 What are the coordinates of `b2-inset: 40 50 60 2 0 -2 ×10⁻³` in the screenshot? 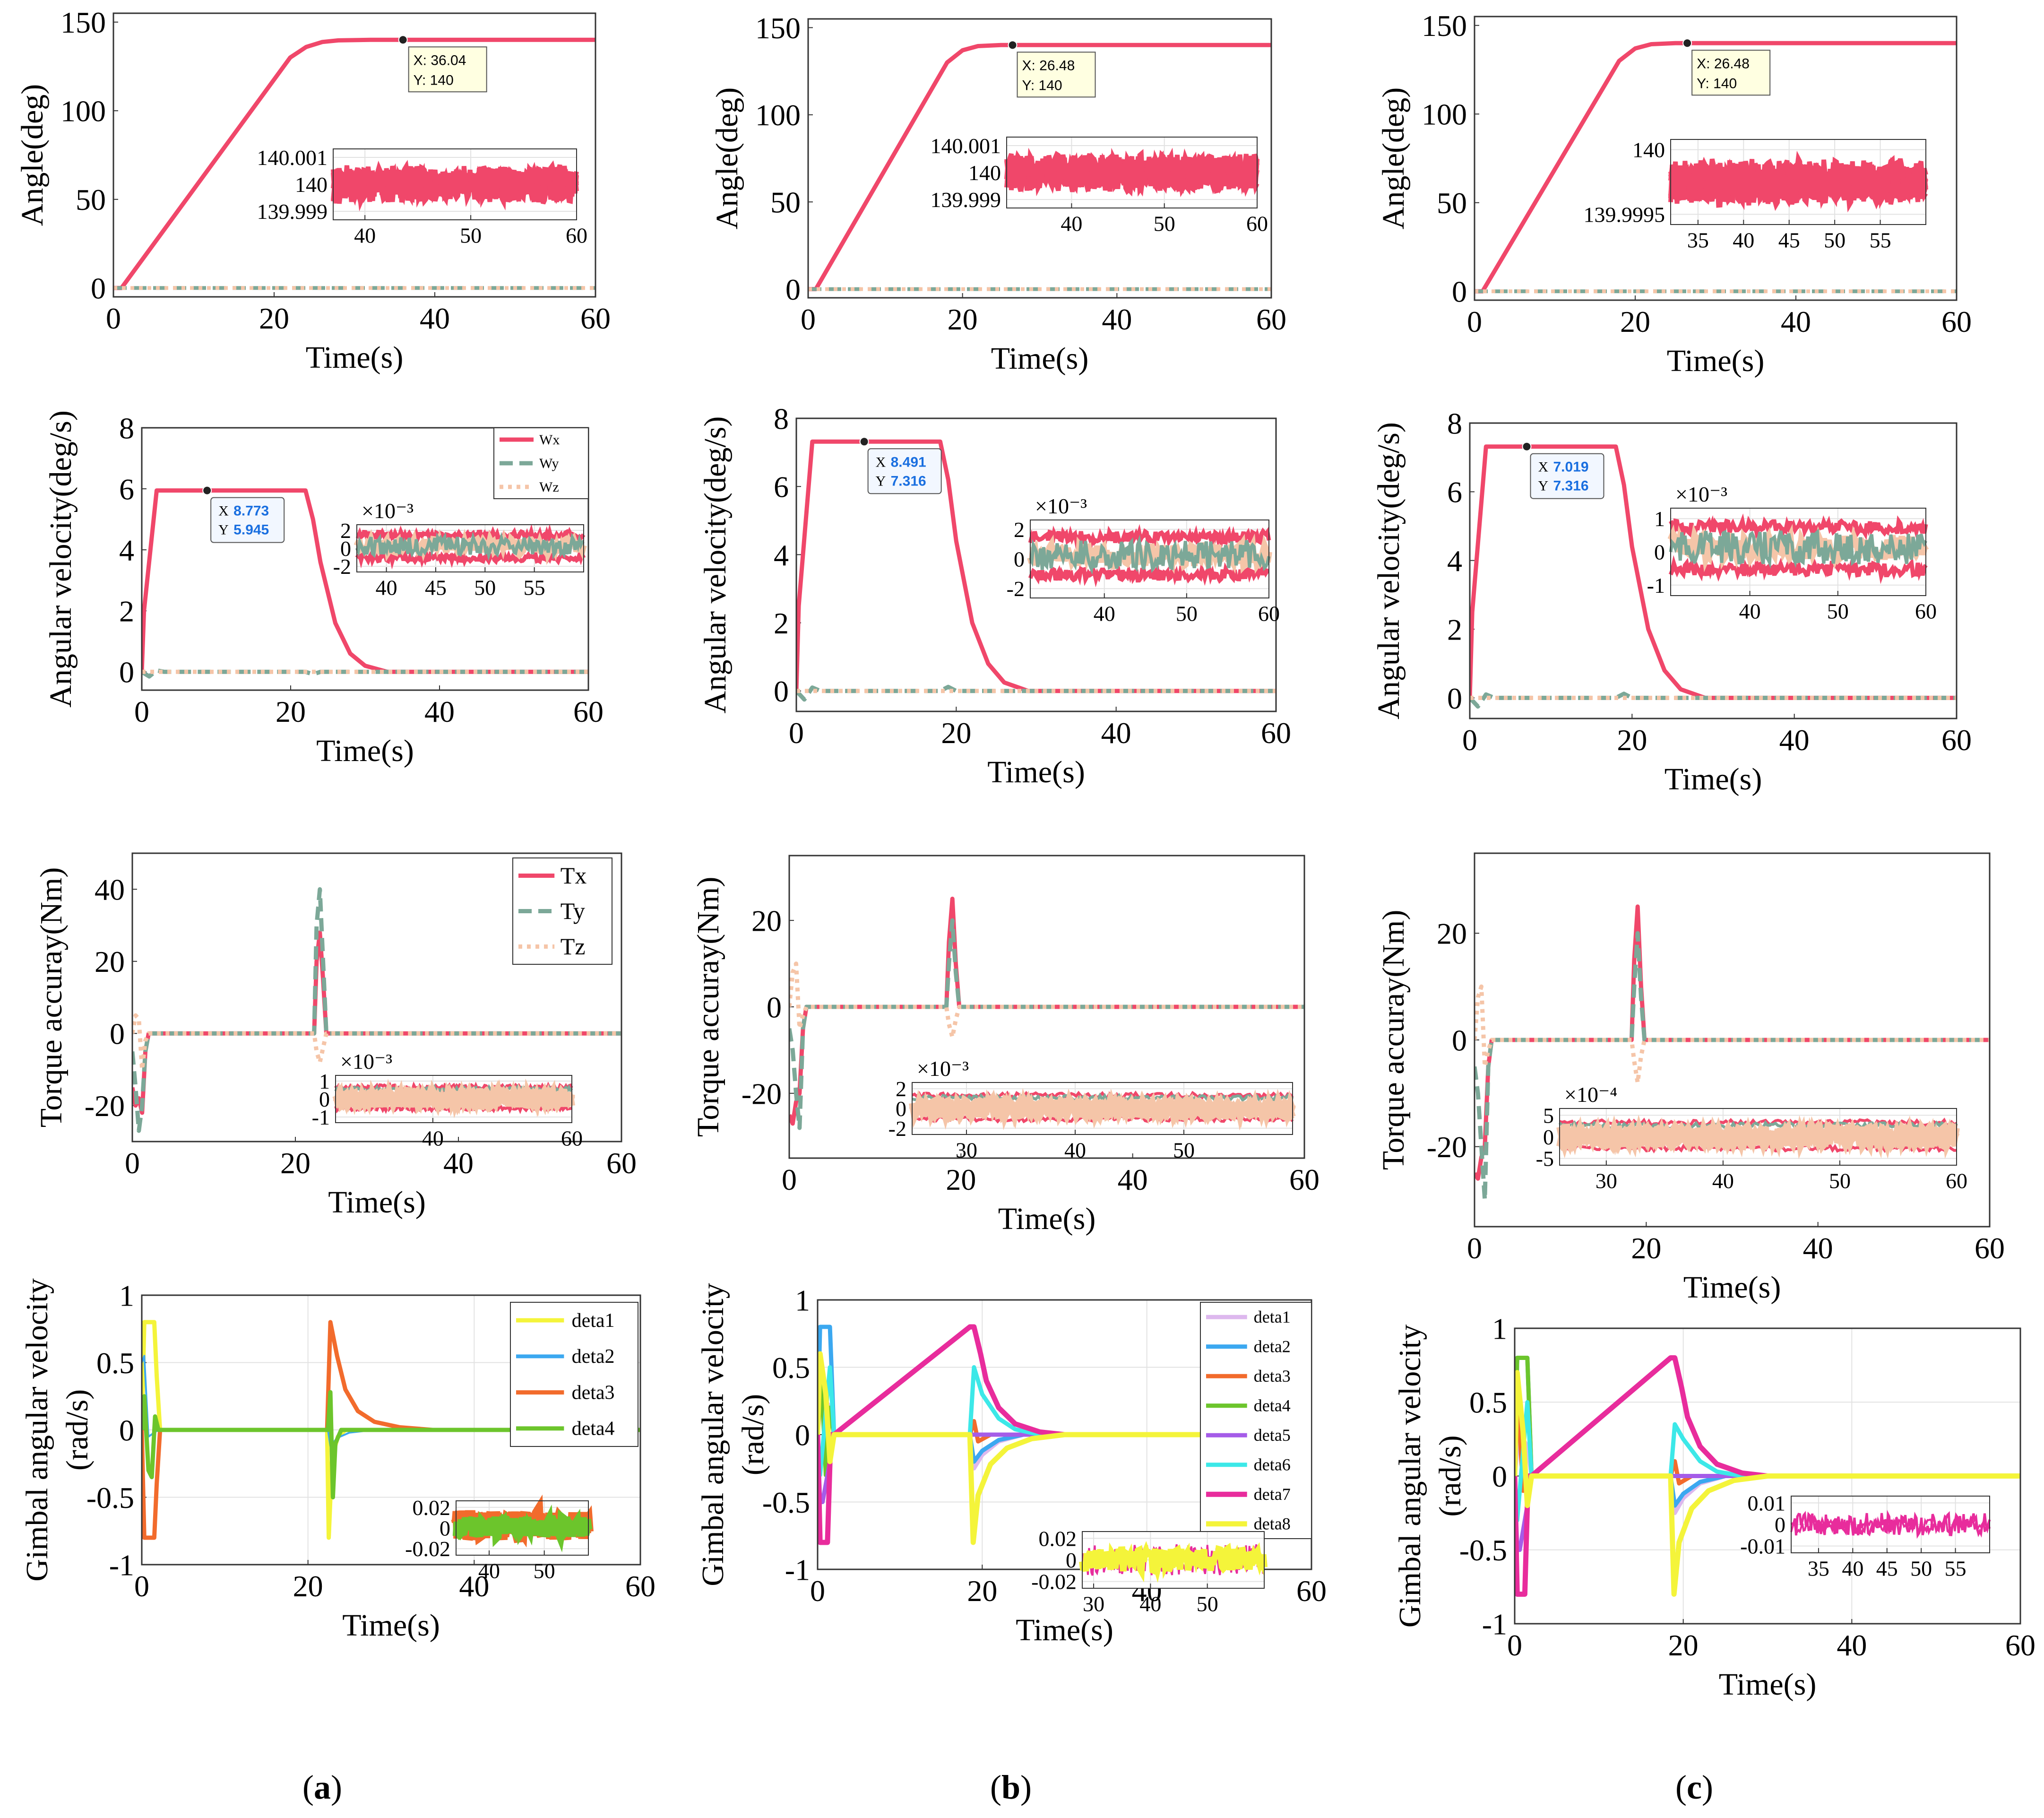 It's located at (1143, 559).